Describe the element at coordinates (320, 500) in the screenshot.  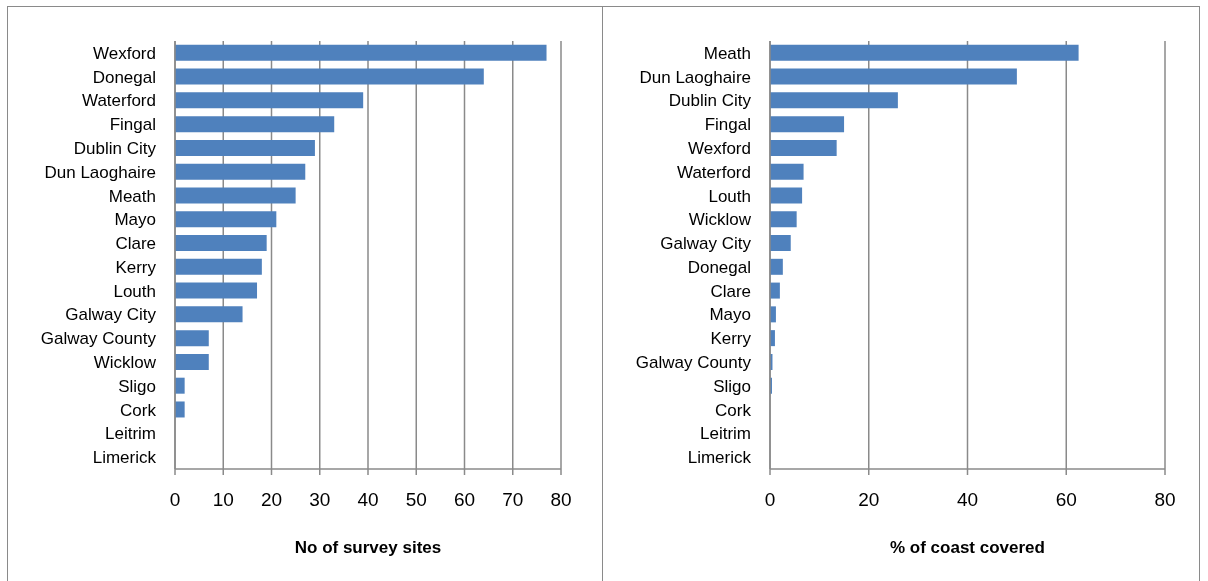
I see `x-tick-label: 30` at that location.